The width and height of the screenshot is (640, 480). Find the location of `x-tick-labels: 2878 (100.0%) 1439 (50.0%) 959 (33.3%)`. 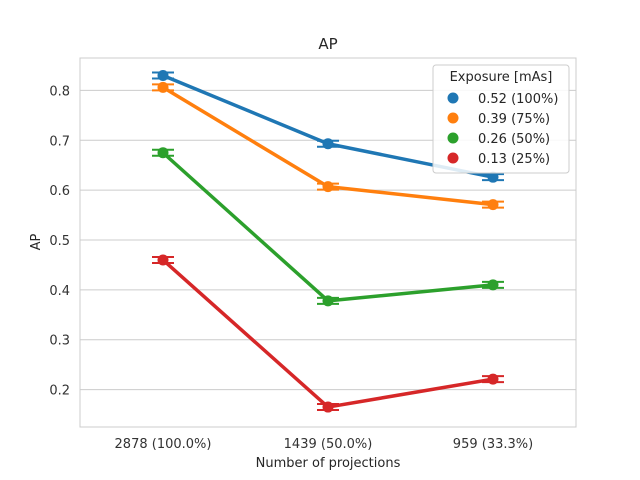

x-tick-labels: 2878 (100.0%) 1439 (50.0%) 959 (33.3%) is located at coordinates (324, 444).